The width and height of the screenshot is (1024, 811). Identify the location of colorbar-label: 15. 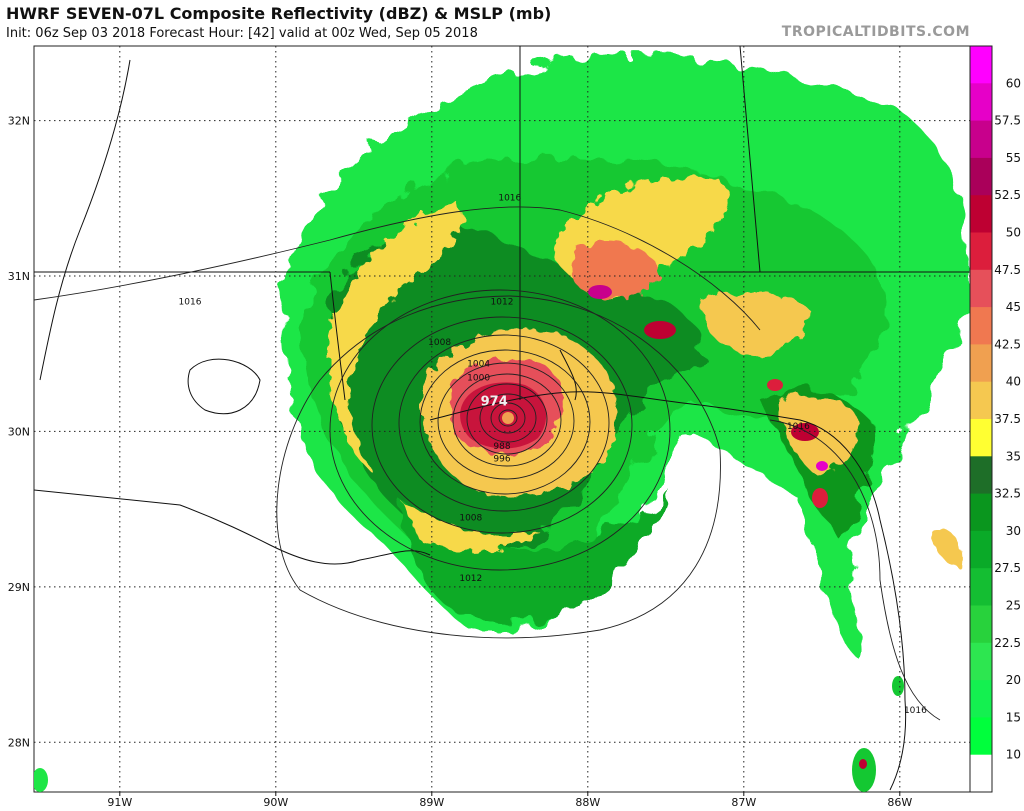
(1013, 717).